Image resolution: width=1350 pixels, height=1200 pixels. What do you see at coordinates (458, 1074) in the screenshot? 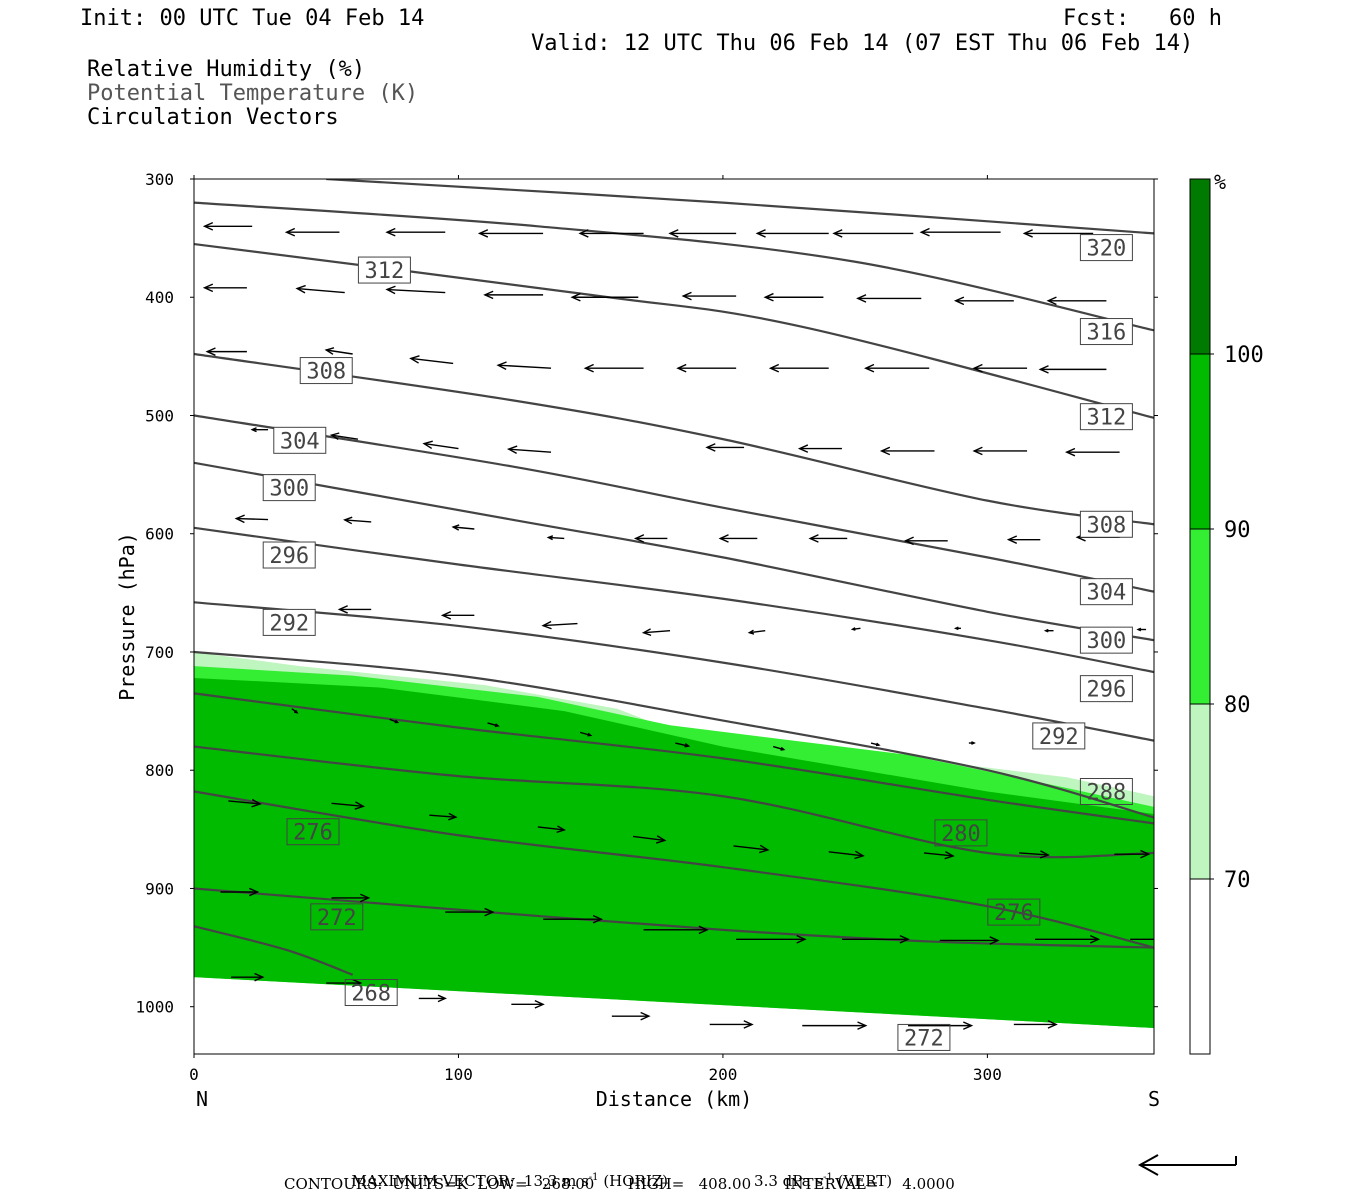
I see `x-tick-label: 100` at bounding box center [458, 1074].